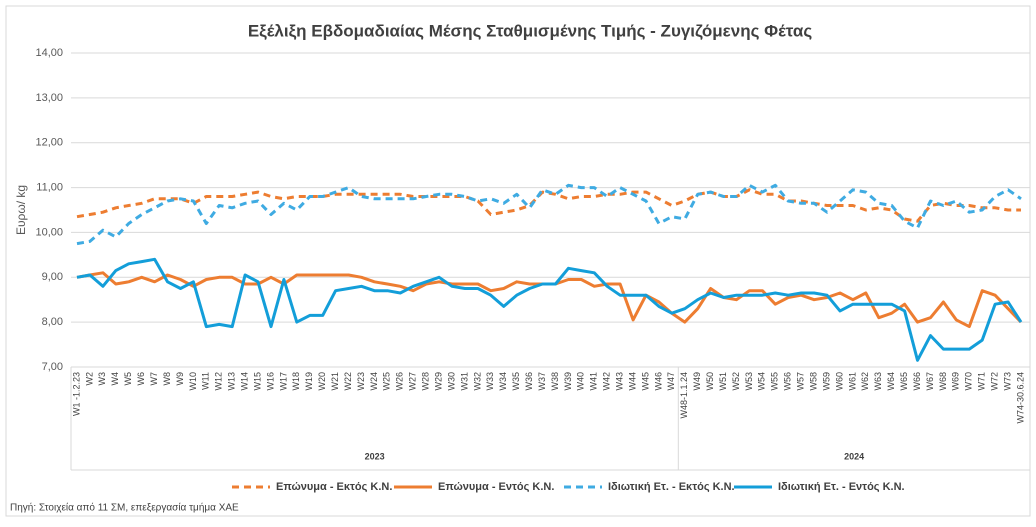  I want to click on x-tick-label: W60, so click(839, 381).